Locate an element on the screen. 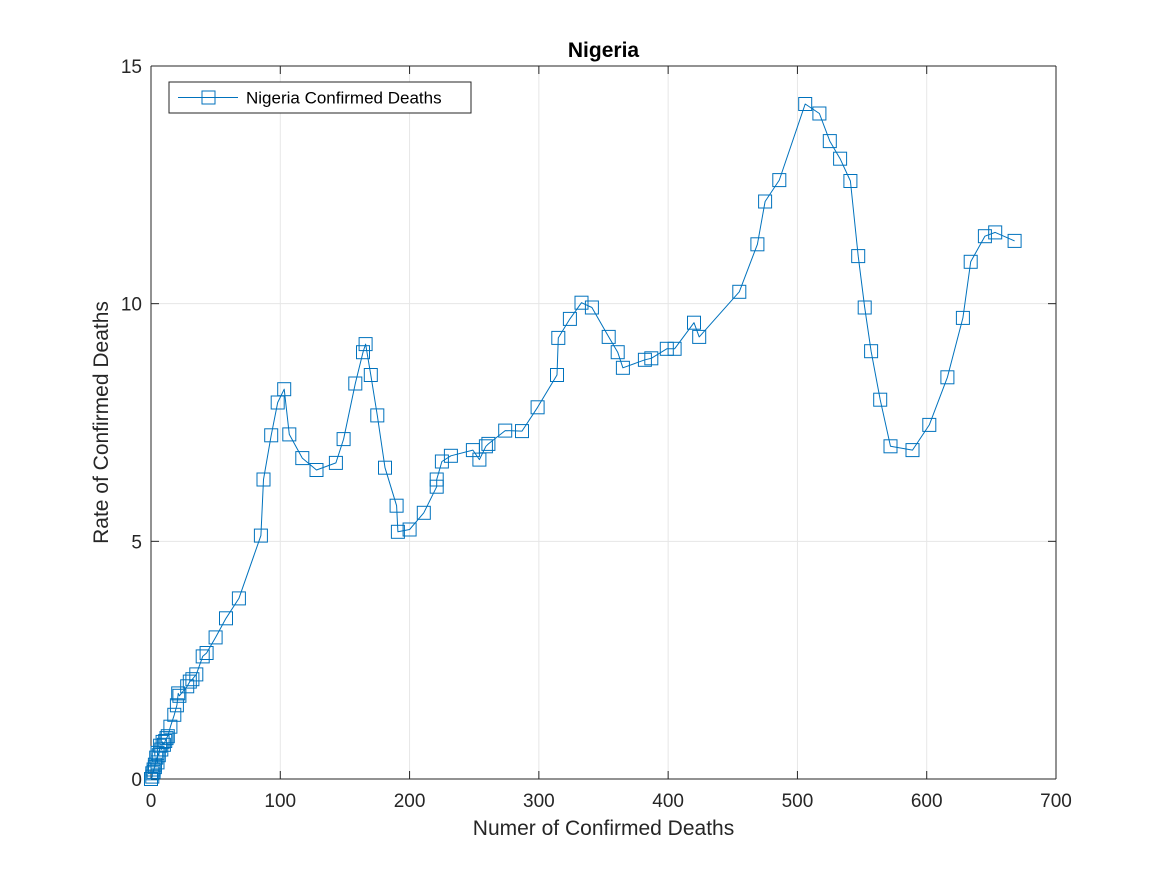  x-tick-label: 300 is located at coordinates (539, 801).